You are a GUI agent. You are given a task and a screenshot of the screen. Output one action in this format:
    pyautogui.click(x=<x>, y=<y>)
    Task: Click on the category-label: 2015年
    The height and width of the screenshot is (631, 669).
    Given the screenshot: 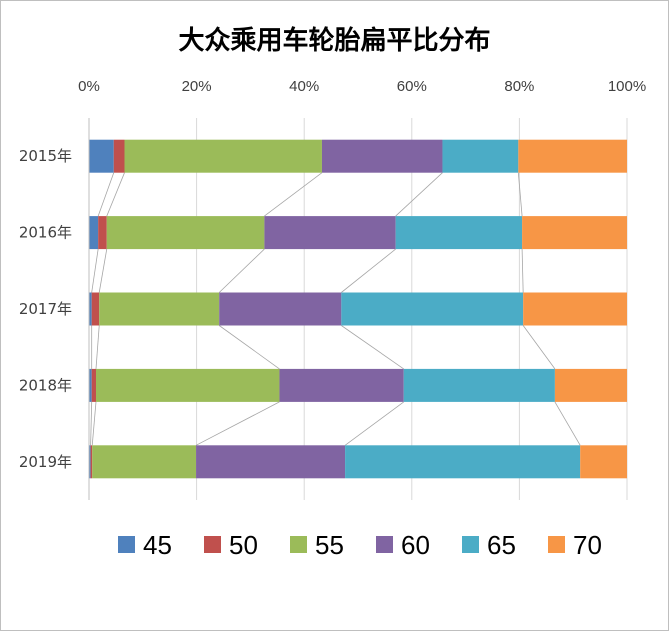 What is the action you would take?
    pyautogui.click(x=45, y=156)
    